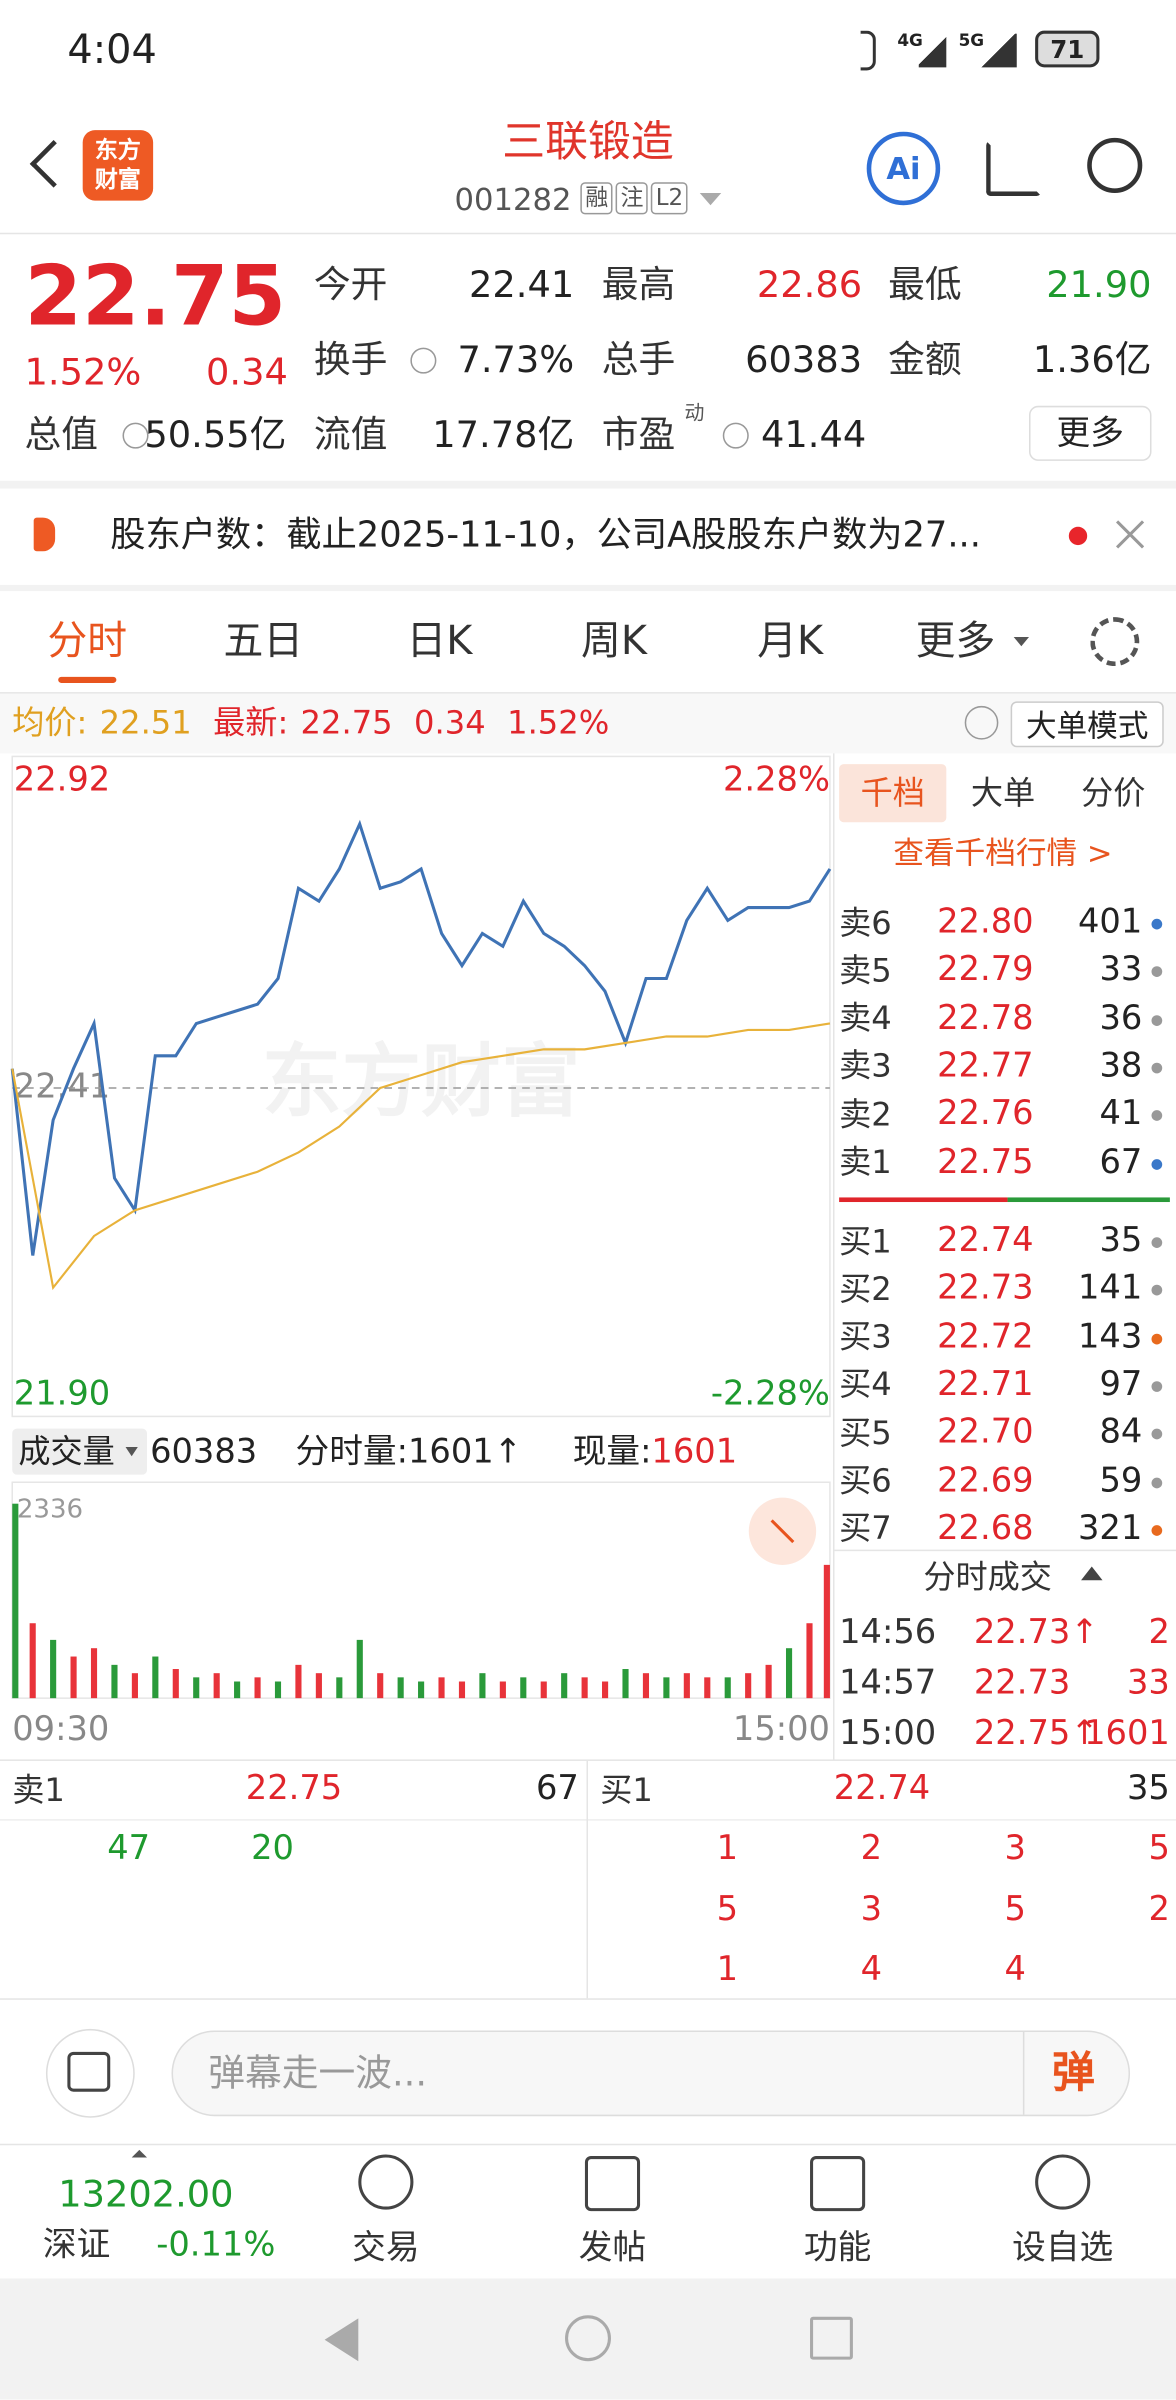 The image size is (1176, 2400). What do you see at coordinates (1073, 2072) in the screenshot?
I see `danmaku-button: 弹` at bounding box center [1073, 2072].